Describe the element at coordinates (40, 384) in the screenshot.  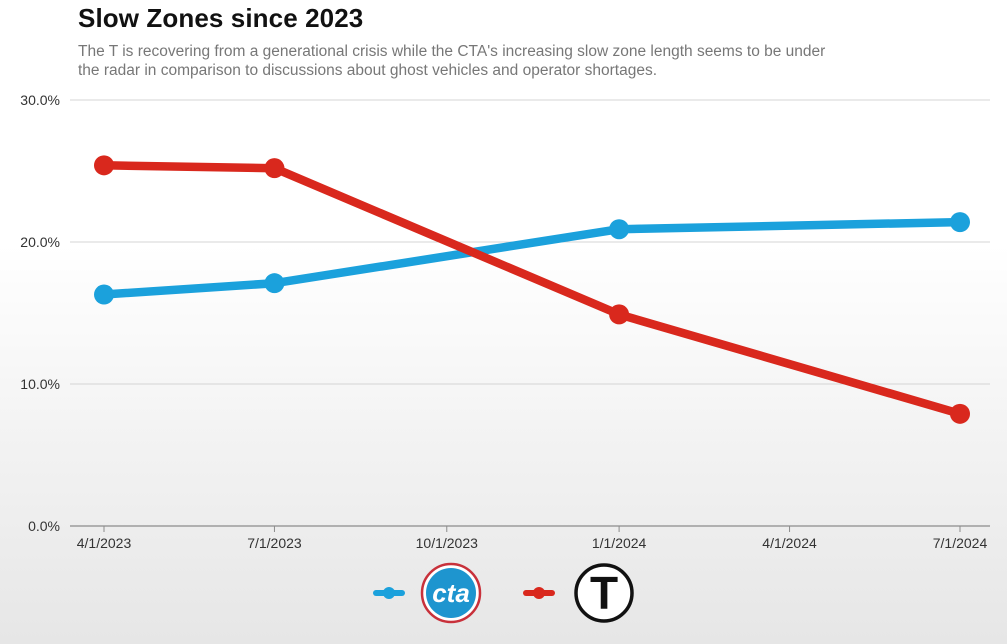
I see `y-tick-label: 10.0%` at that location.